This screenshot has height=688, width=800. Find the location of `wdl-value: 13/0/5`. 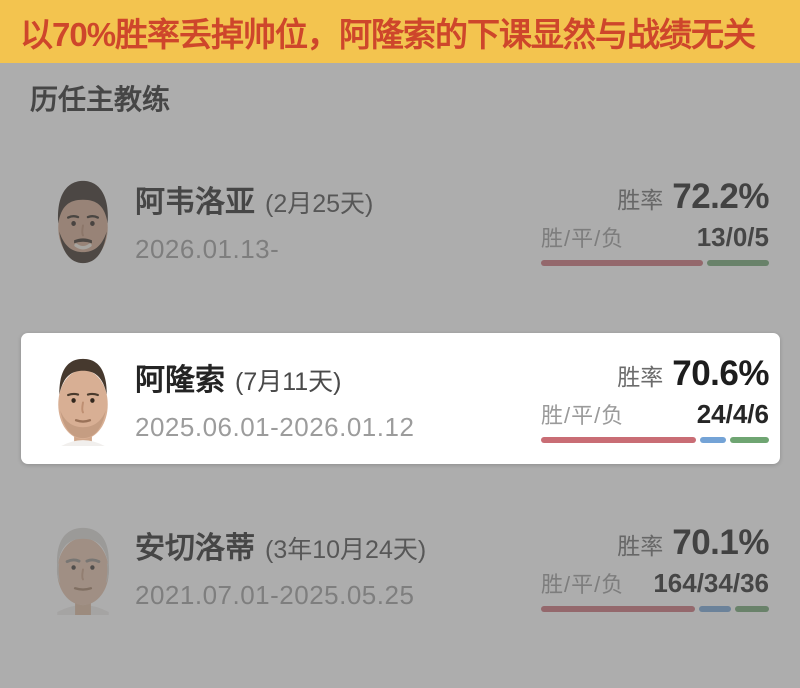

wdl-value: 13/0/5 is located at coordinates (732, 236).